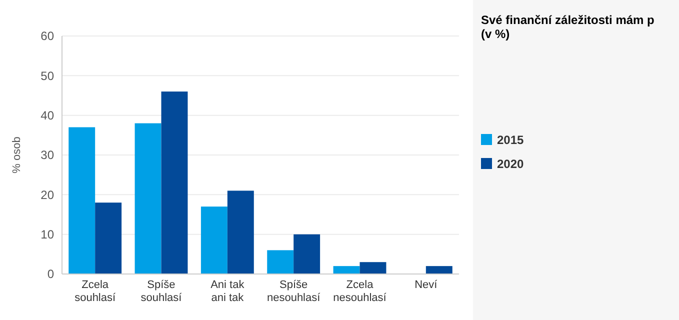  Describe the element at coordinates (47, 235) in the screenshot. I see `y-tick-label: 10` at that location.